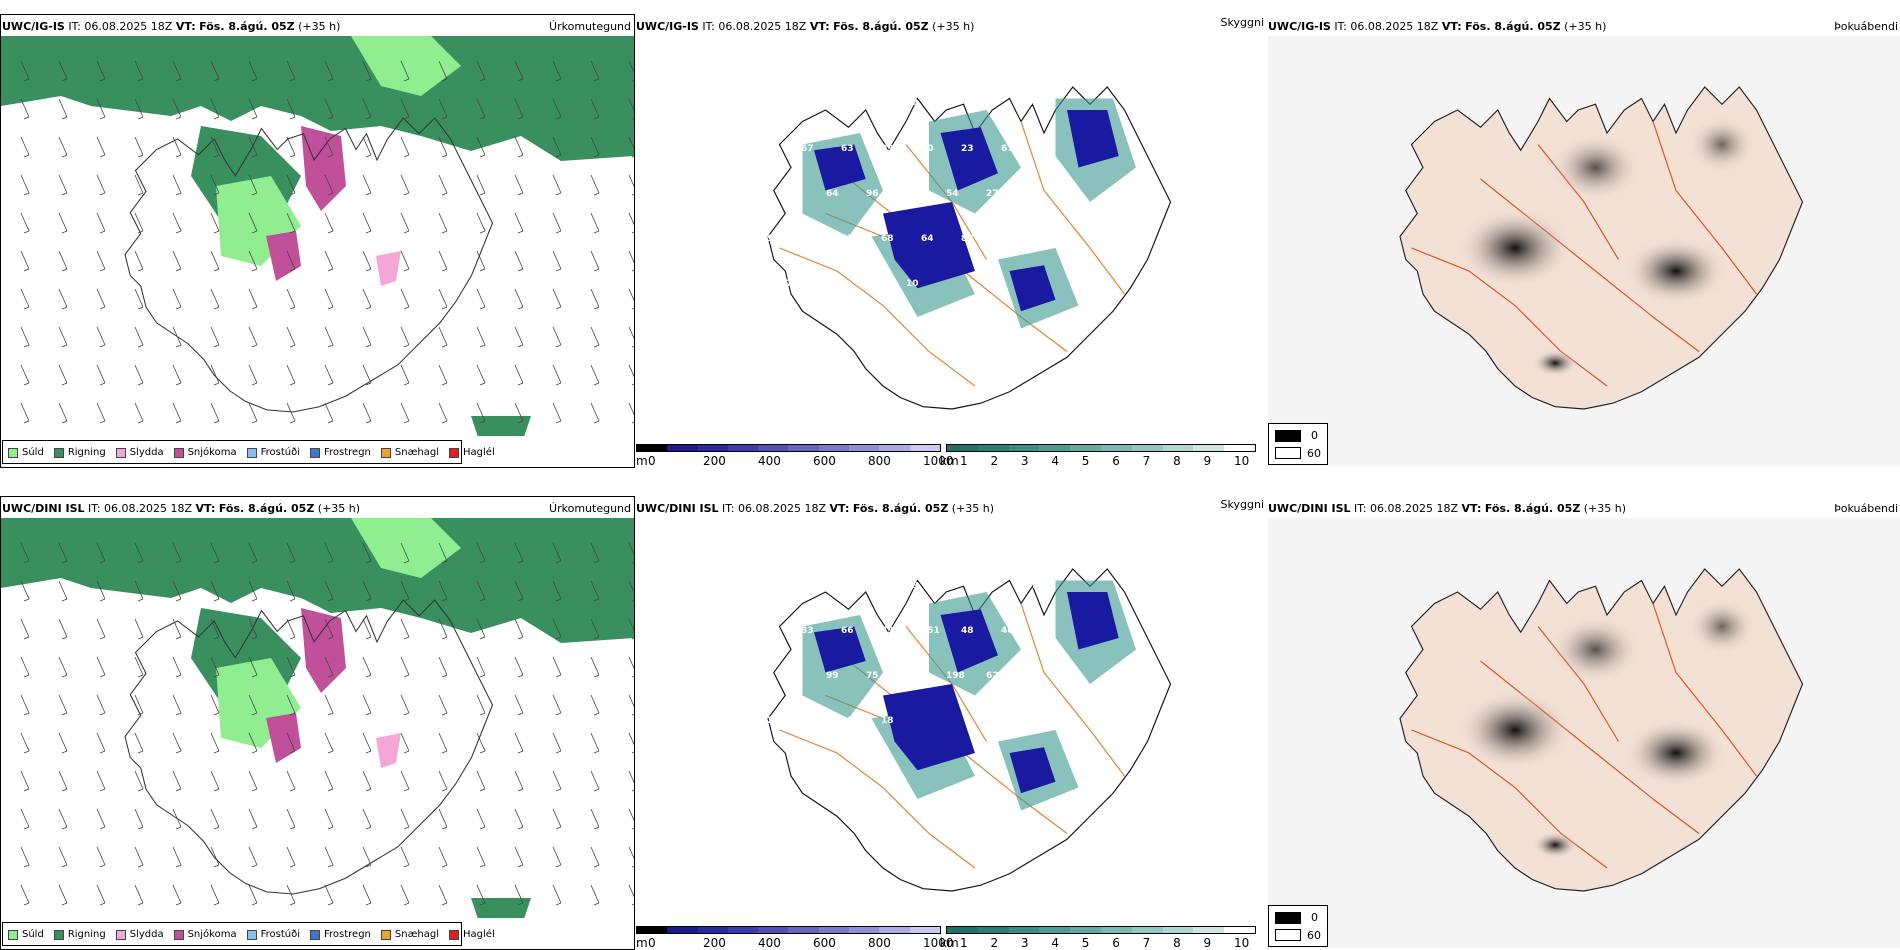  What do you see at coordinates (212, 934) in the screenshot?
I see `legend-label: Snjókoma` at bounding box center [212, 934].